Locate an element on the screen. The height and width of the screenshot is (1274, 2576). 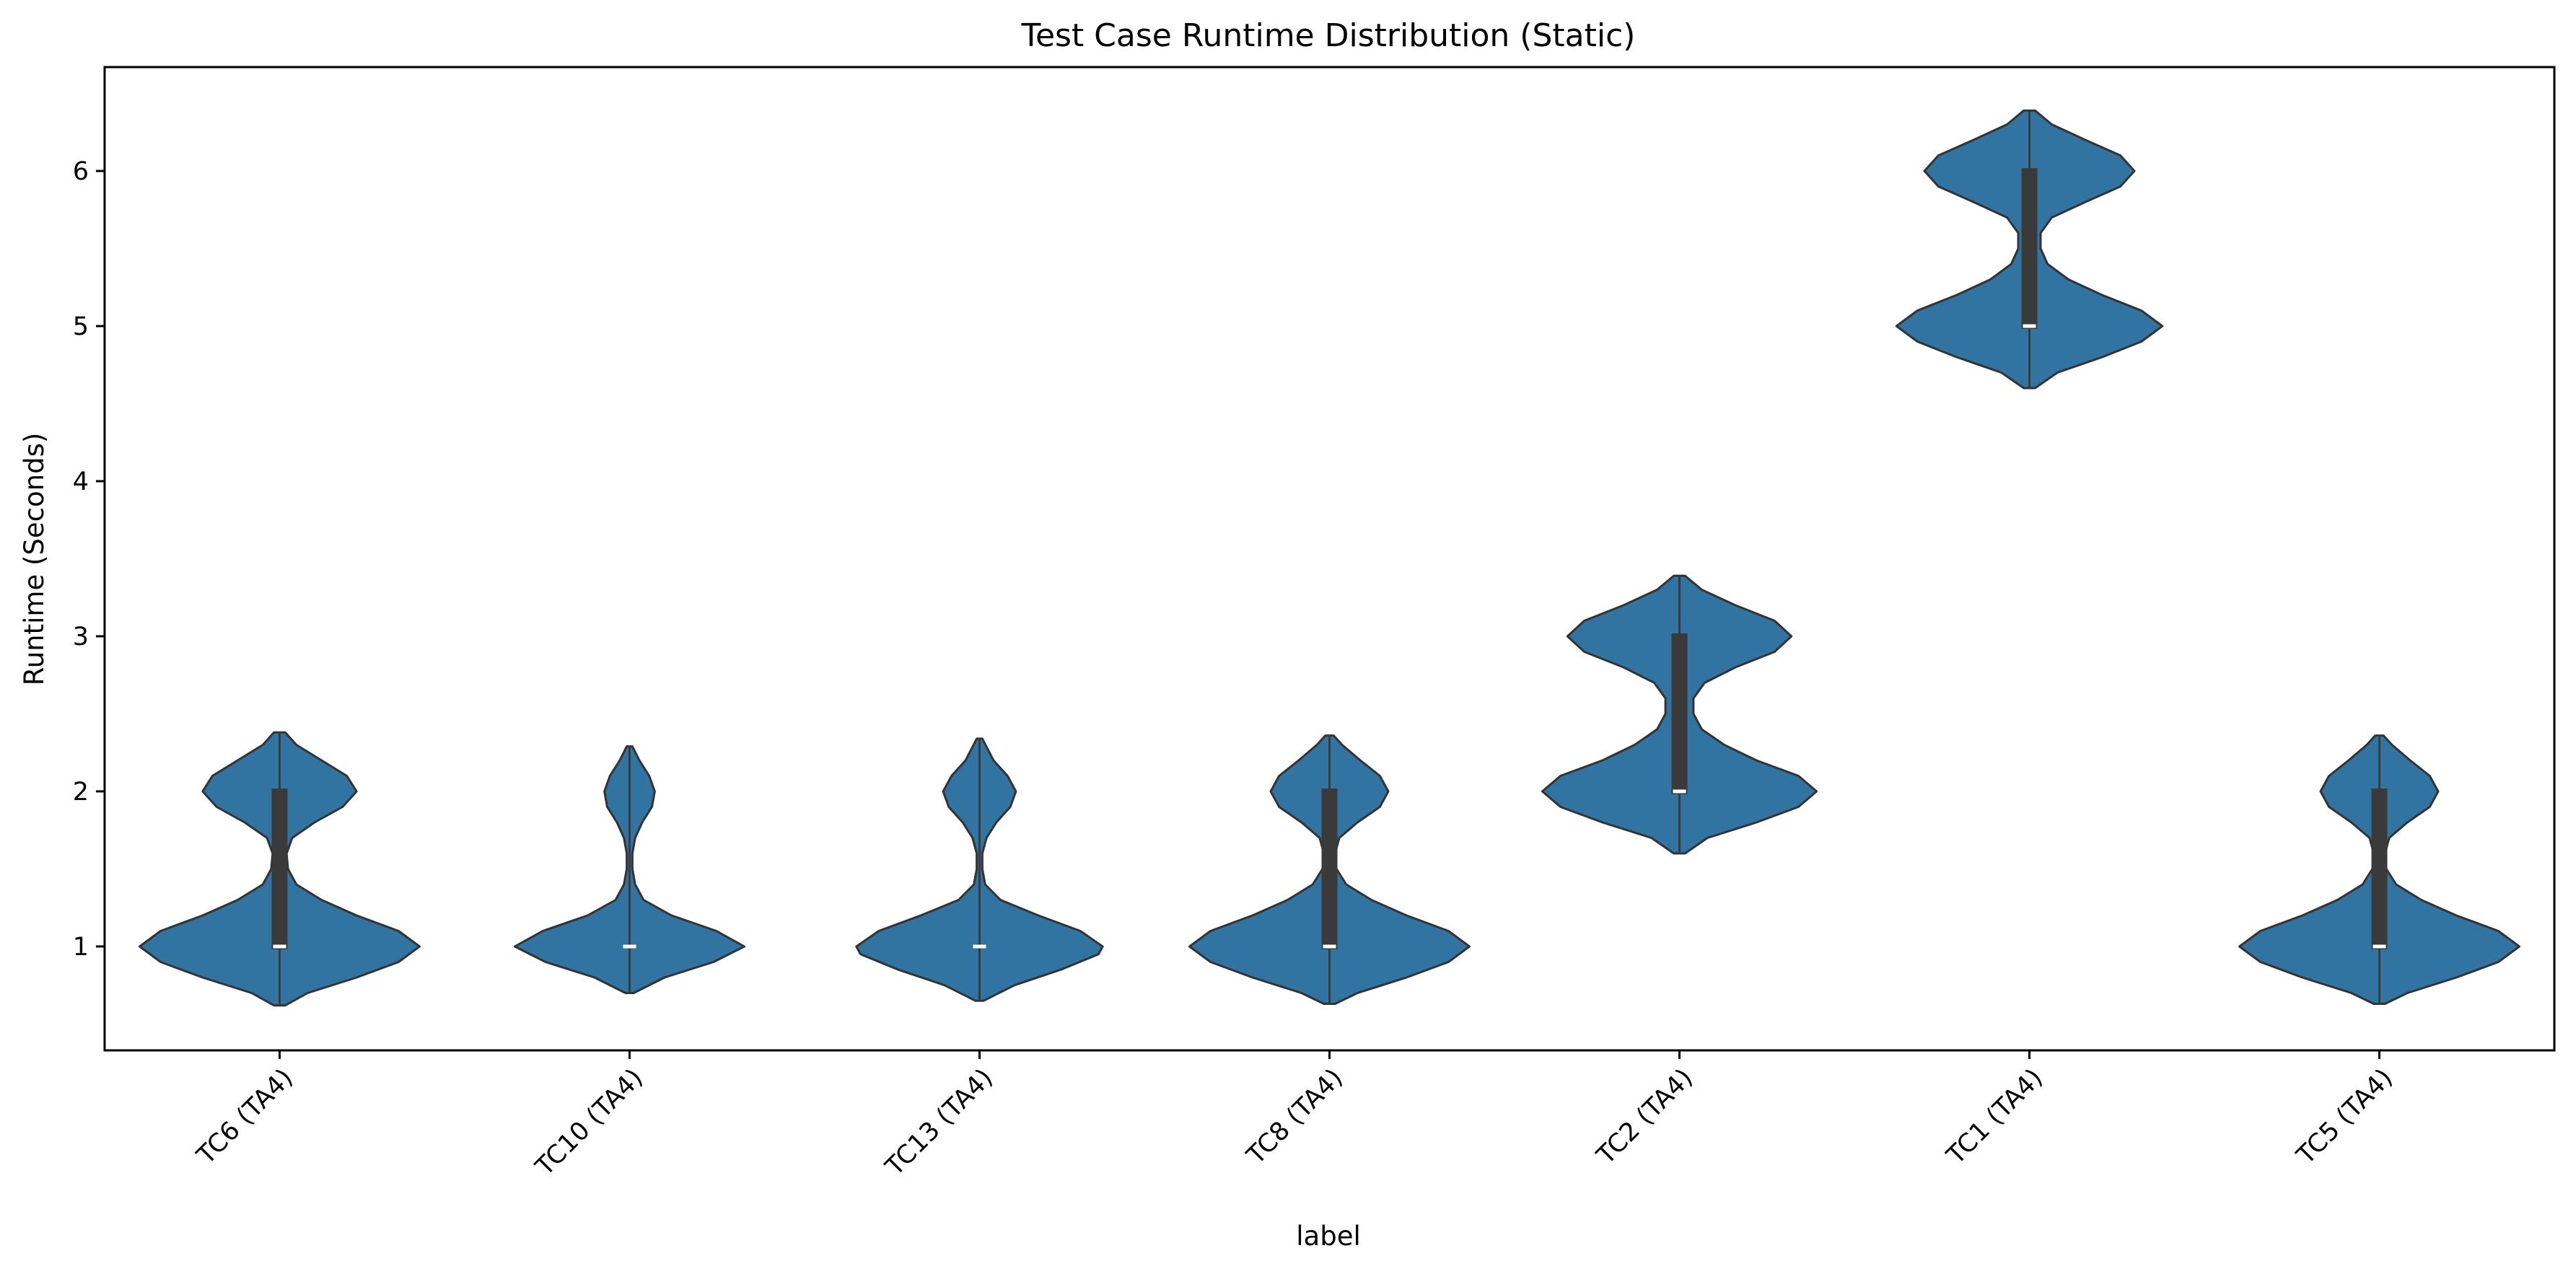
x-tick-label: TC1 (TA4) is located at coordinates (1995, 1117).